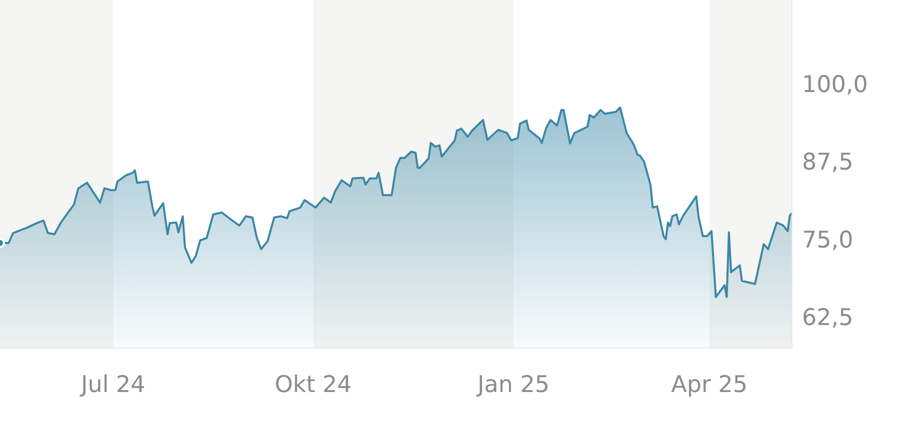 The width and height of the screenshot is (902, 428). I want to click on y-tick-label: 100,0, so click(835, 85).